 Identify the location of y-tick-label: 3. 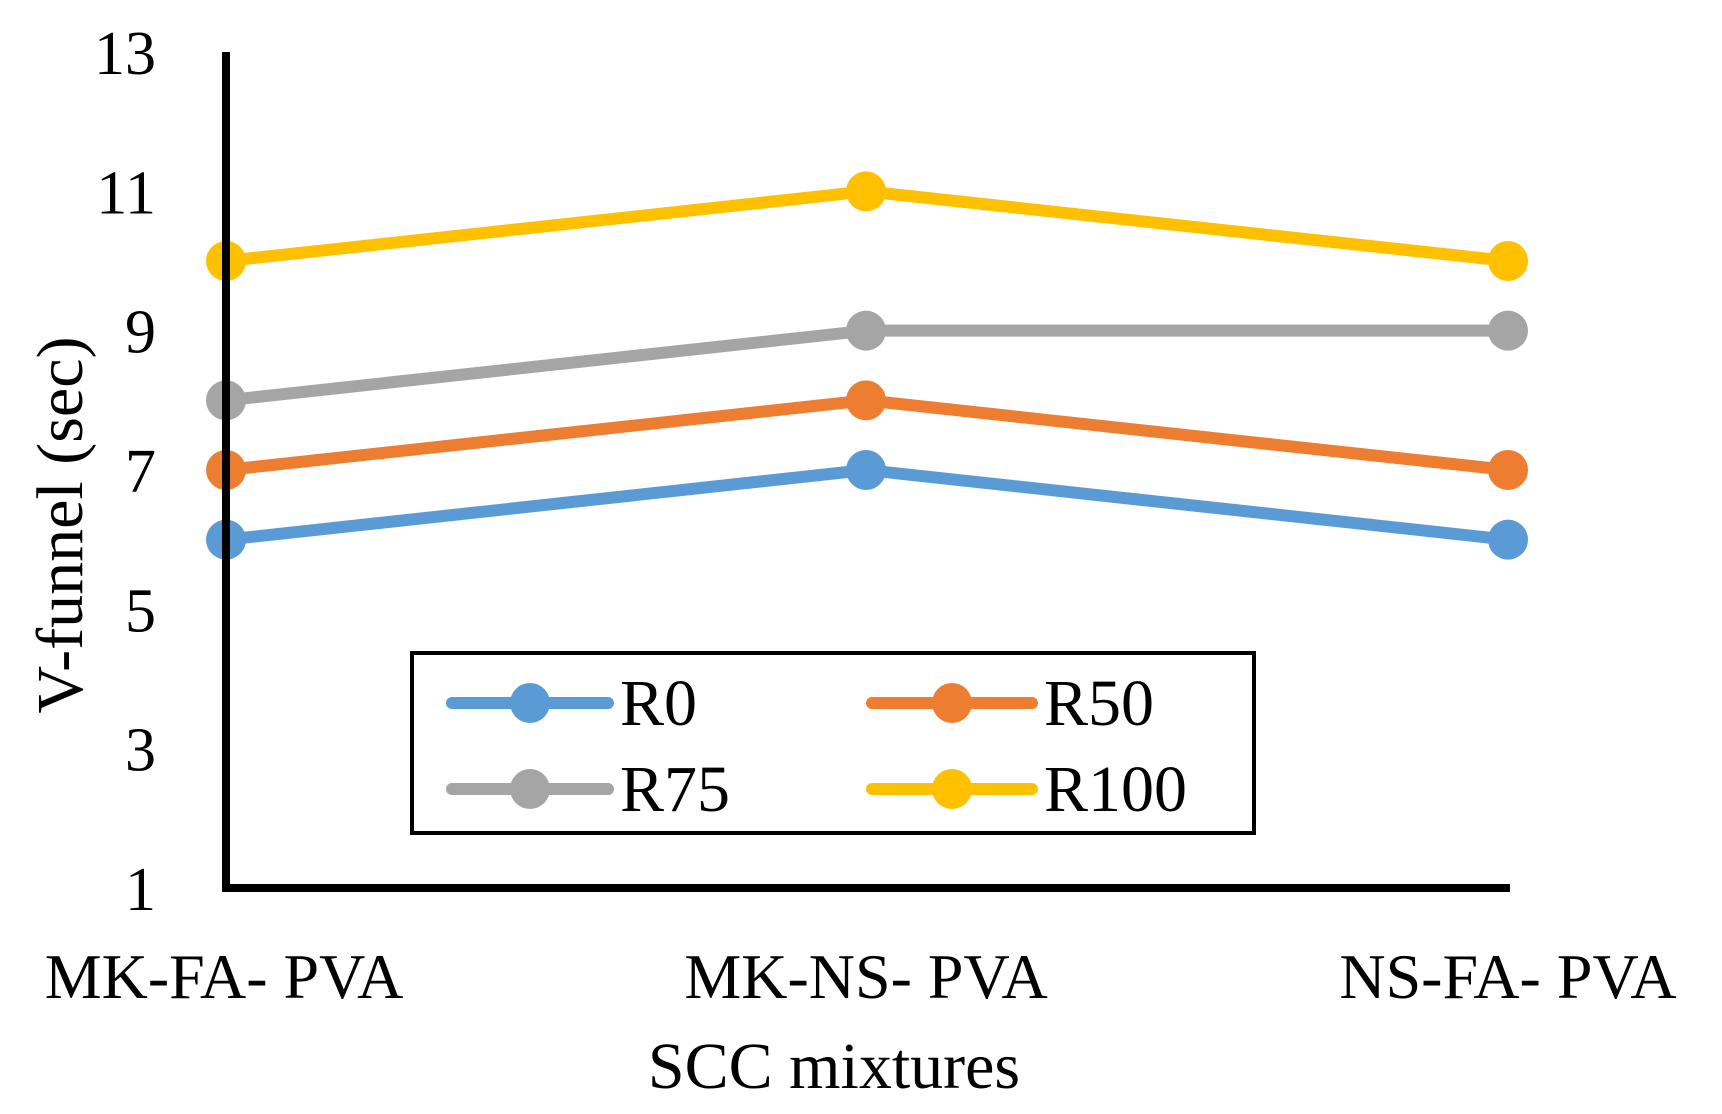
(140, 751).